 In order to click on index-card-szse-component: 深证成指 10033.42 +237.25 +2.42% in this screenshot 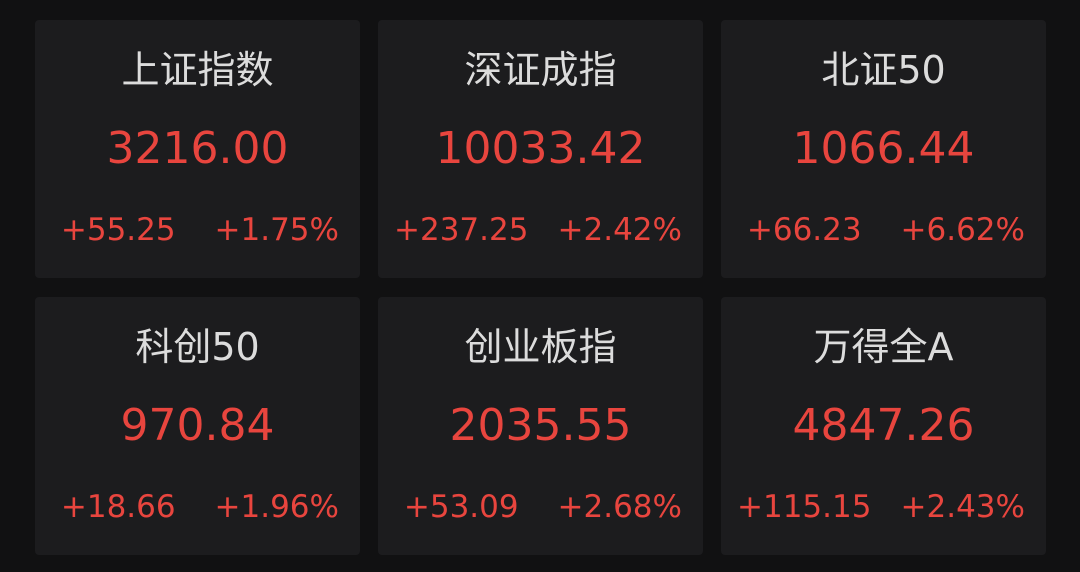, I will do `click(540, 149)`.